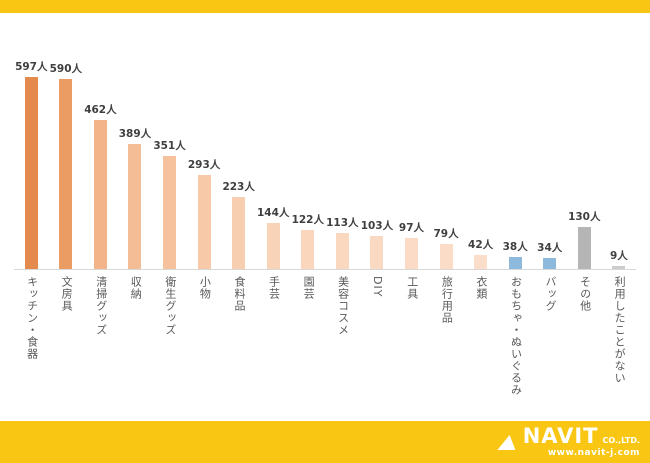  I want to click on category-label: キッチン・食器, so click(32, 318).